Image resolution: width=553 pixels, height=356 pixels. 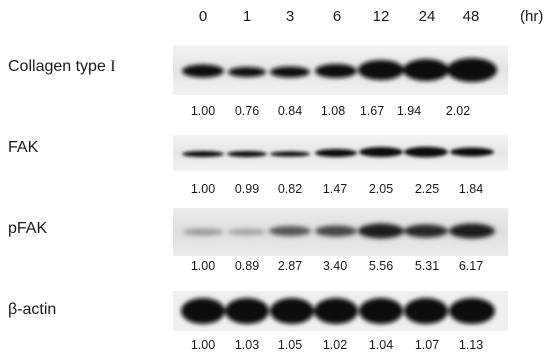 What do you see at coordinates (247, 189) in the screenshot?
I see `value-fak-1: 0.99` at bounding box center [247, 189].